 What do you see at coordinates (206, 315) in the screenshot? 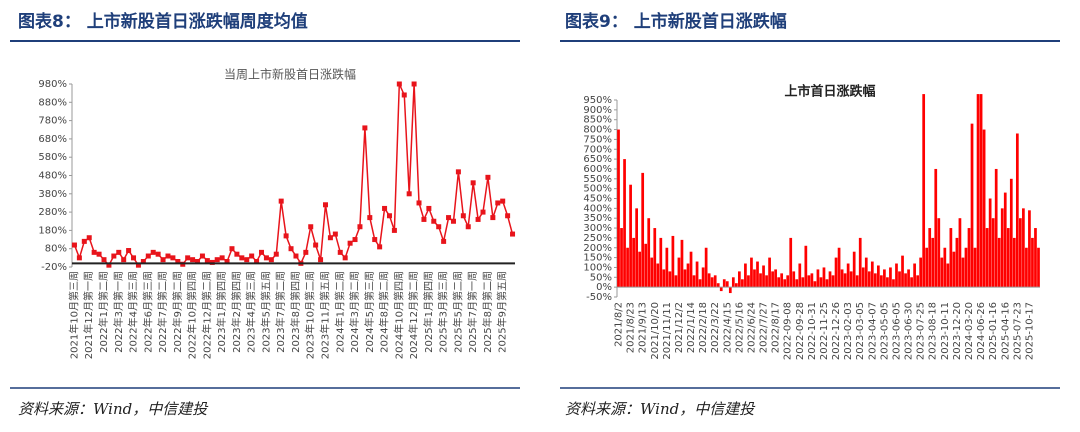
I see `x-tick-label: 2022年12月第二周` at bounding box center [206, 315].